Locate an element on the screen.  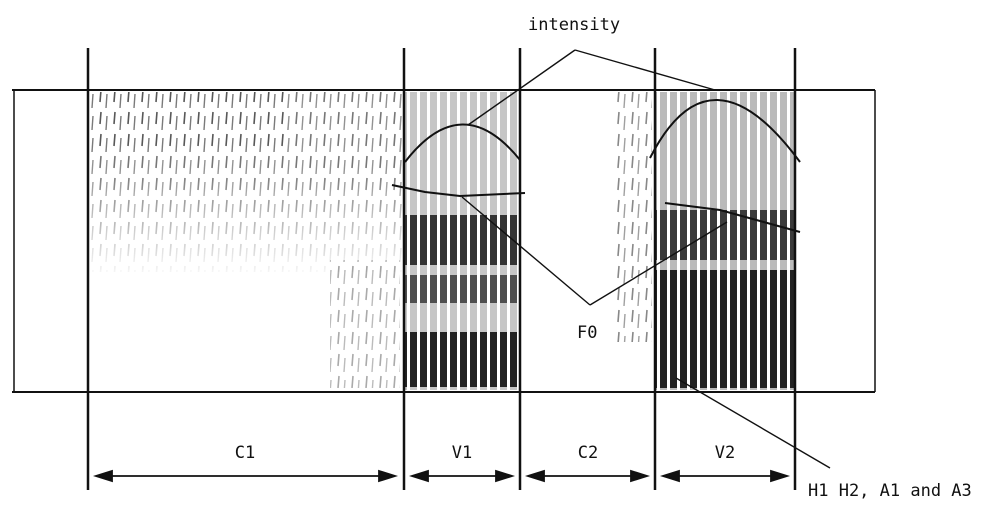
intensity-label: intensity is located at coordinates (574, 25).